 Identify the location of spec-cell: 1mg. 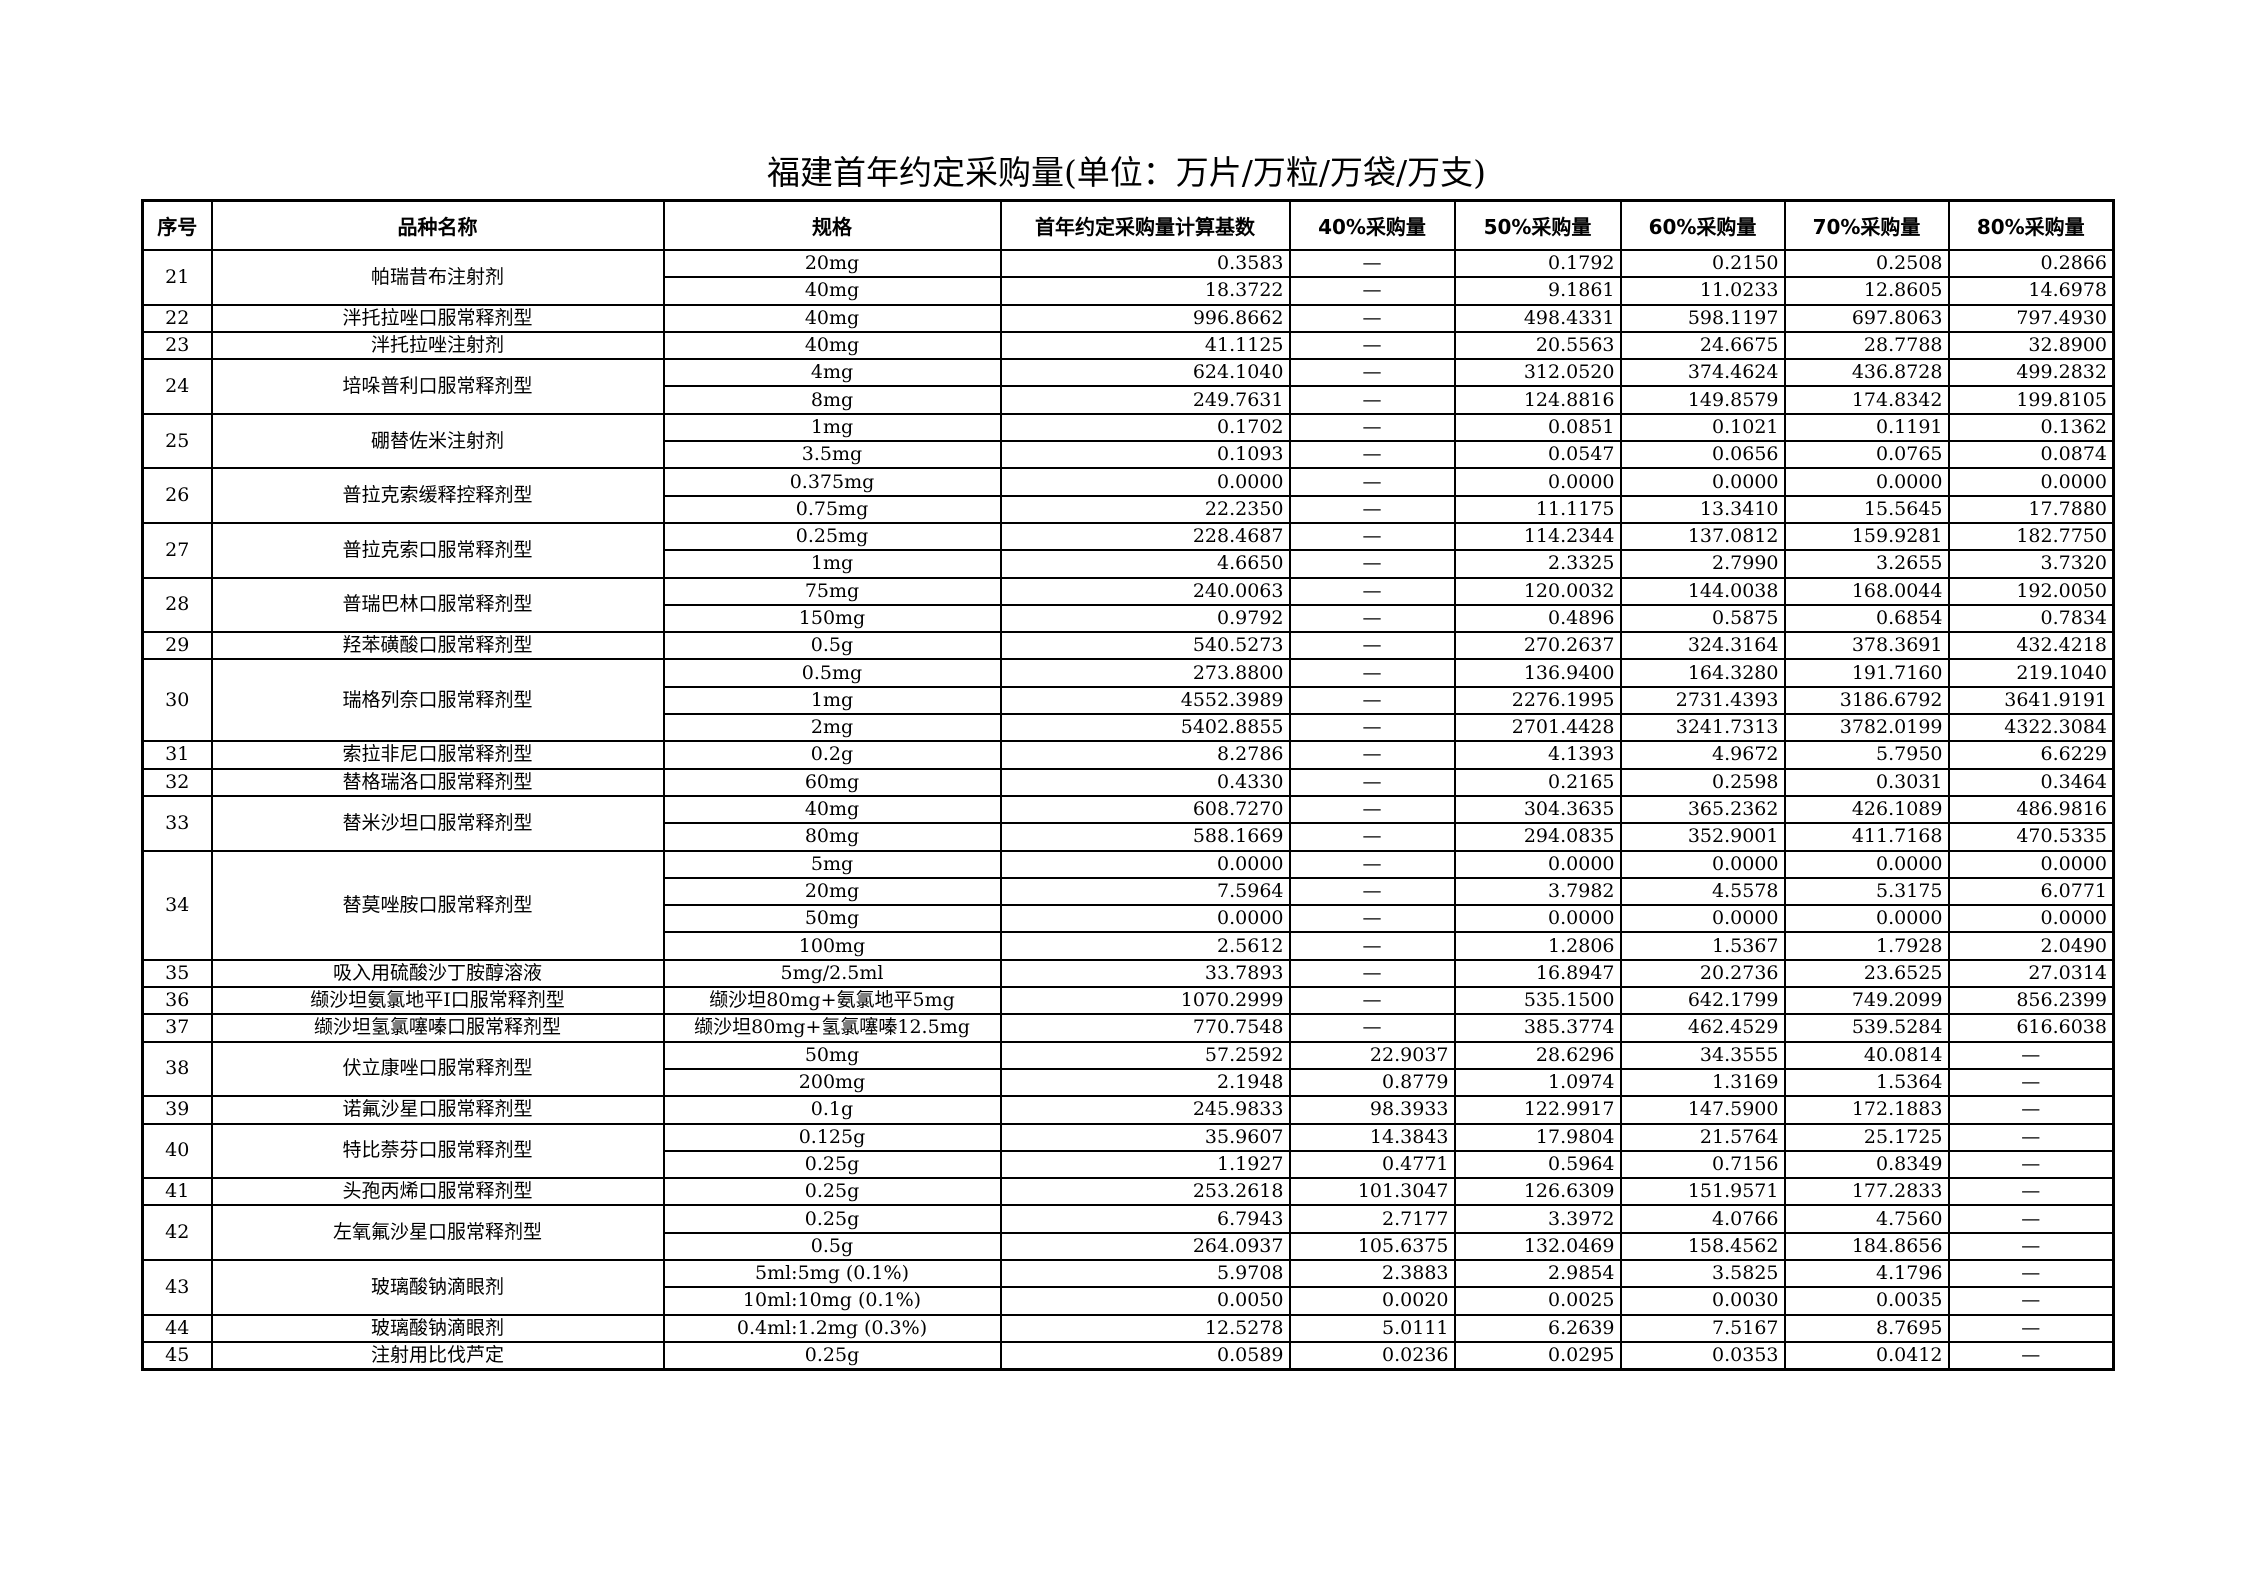
(832, 700).